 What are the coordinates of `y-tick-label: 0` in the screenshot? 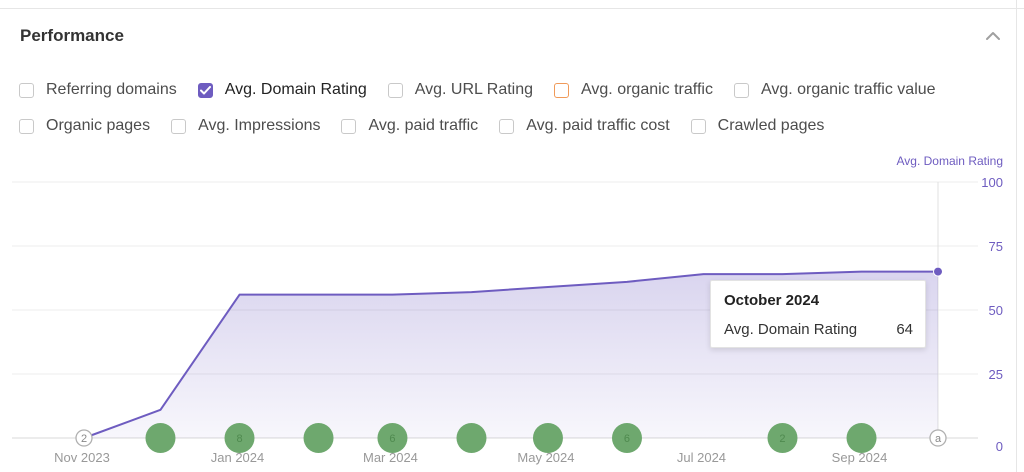 It's located at (999, 446).